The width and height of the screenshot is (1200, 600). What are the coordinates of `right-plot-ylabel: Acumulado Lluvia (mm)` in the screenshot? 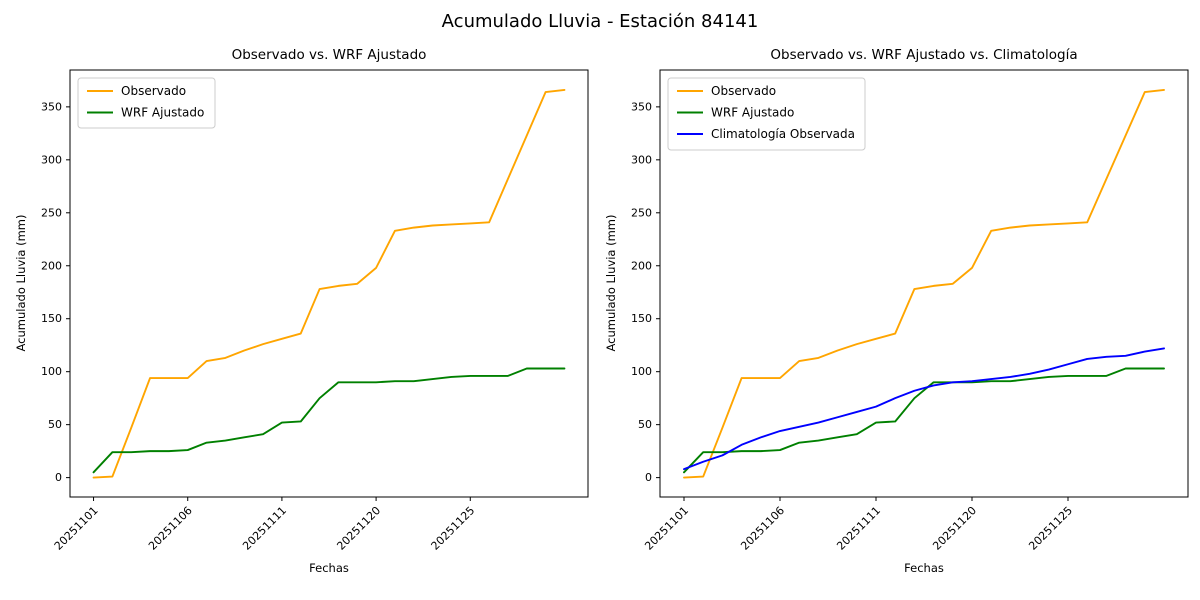 It's located at (611, 283).